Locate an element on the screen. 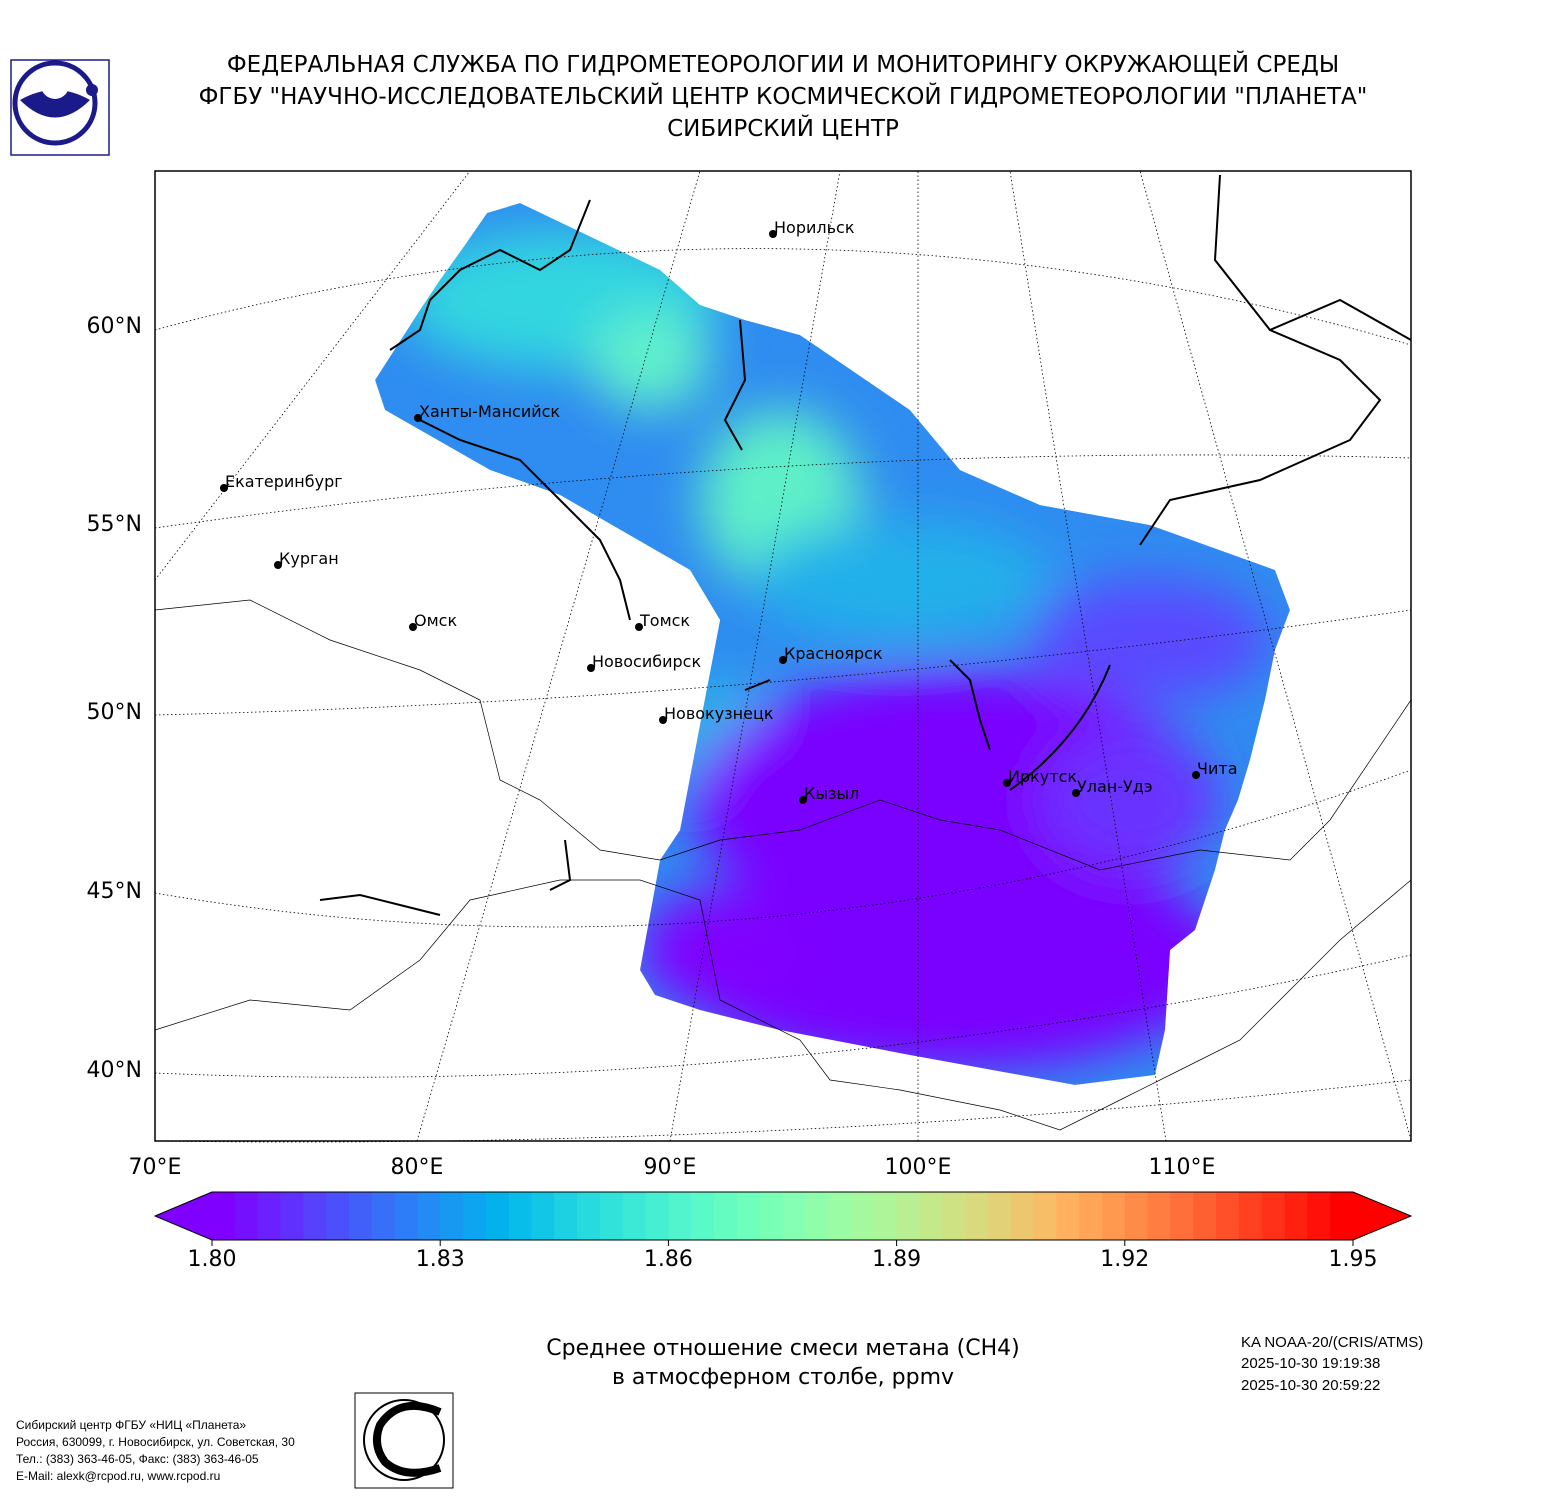 The height and width of the screenshot is (1504, 1550). satellite-info: KA NOAA-20/(CRIS/ATMS) is located at coordinates (1332, 1342).